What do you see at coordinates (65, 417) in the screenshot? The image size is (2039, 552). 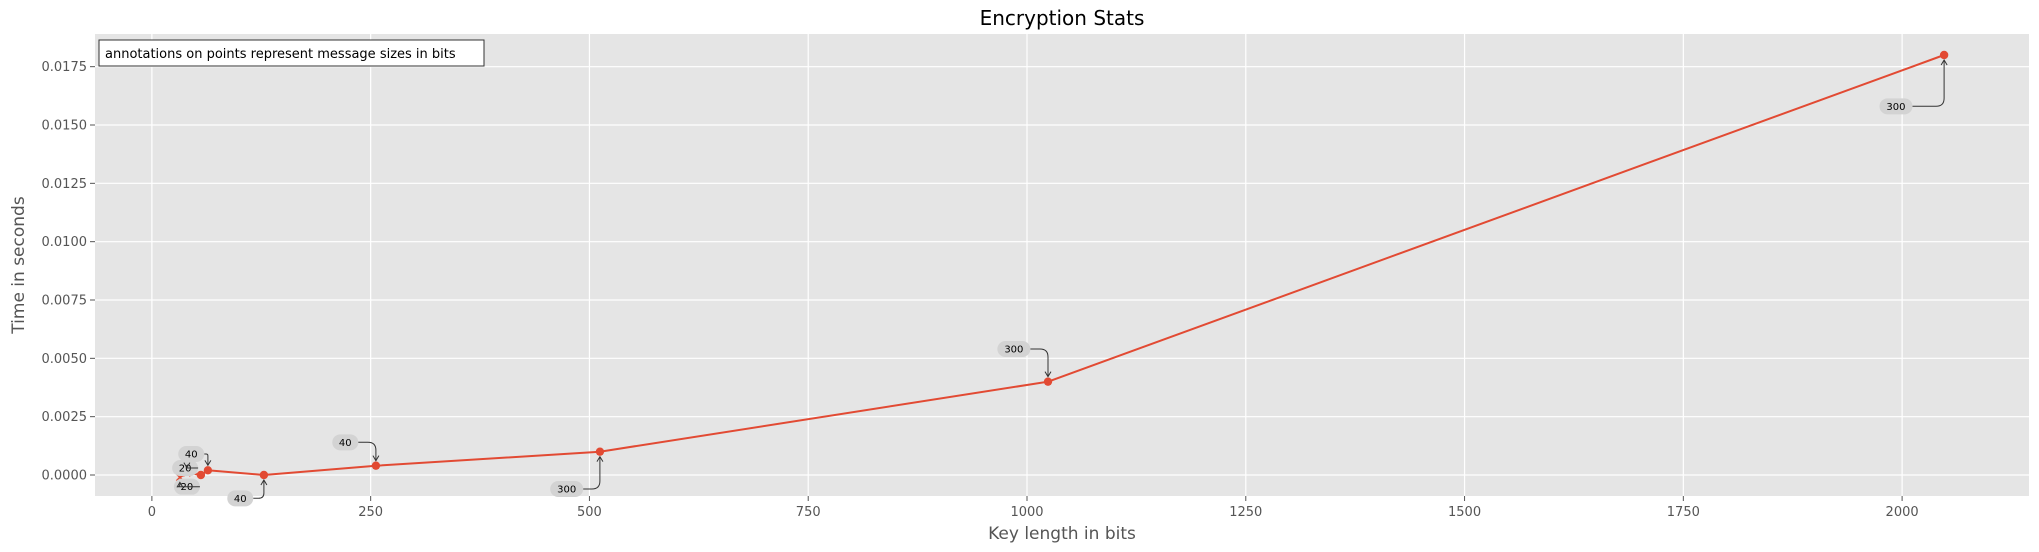 I see `y-tick-label: 0.0025` at bounding box center [65, 417].